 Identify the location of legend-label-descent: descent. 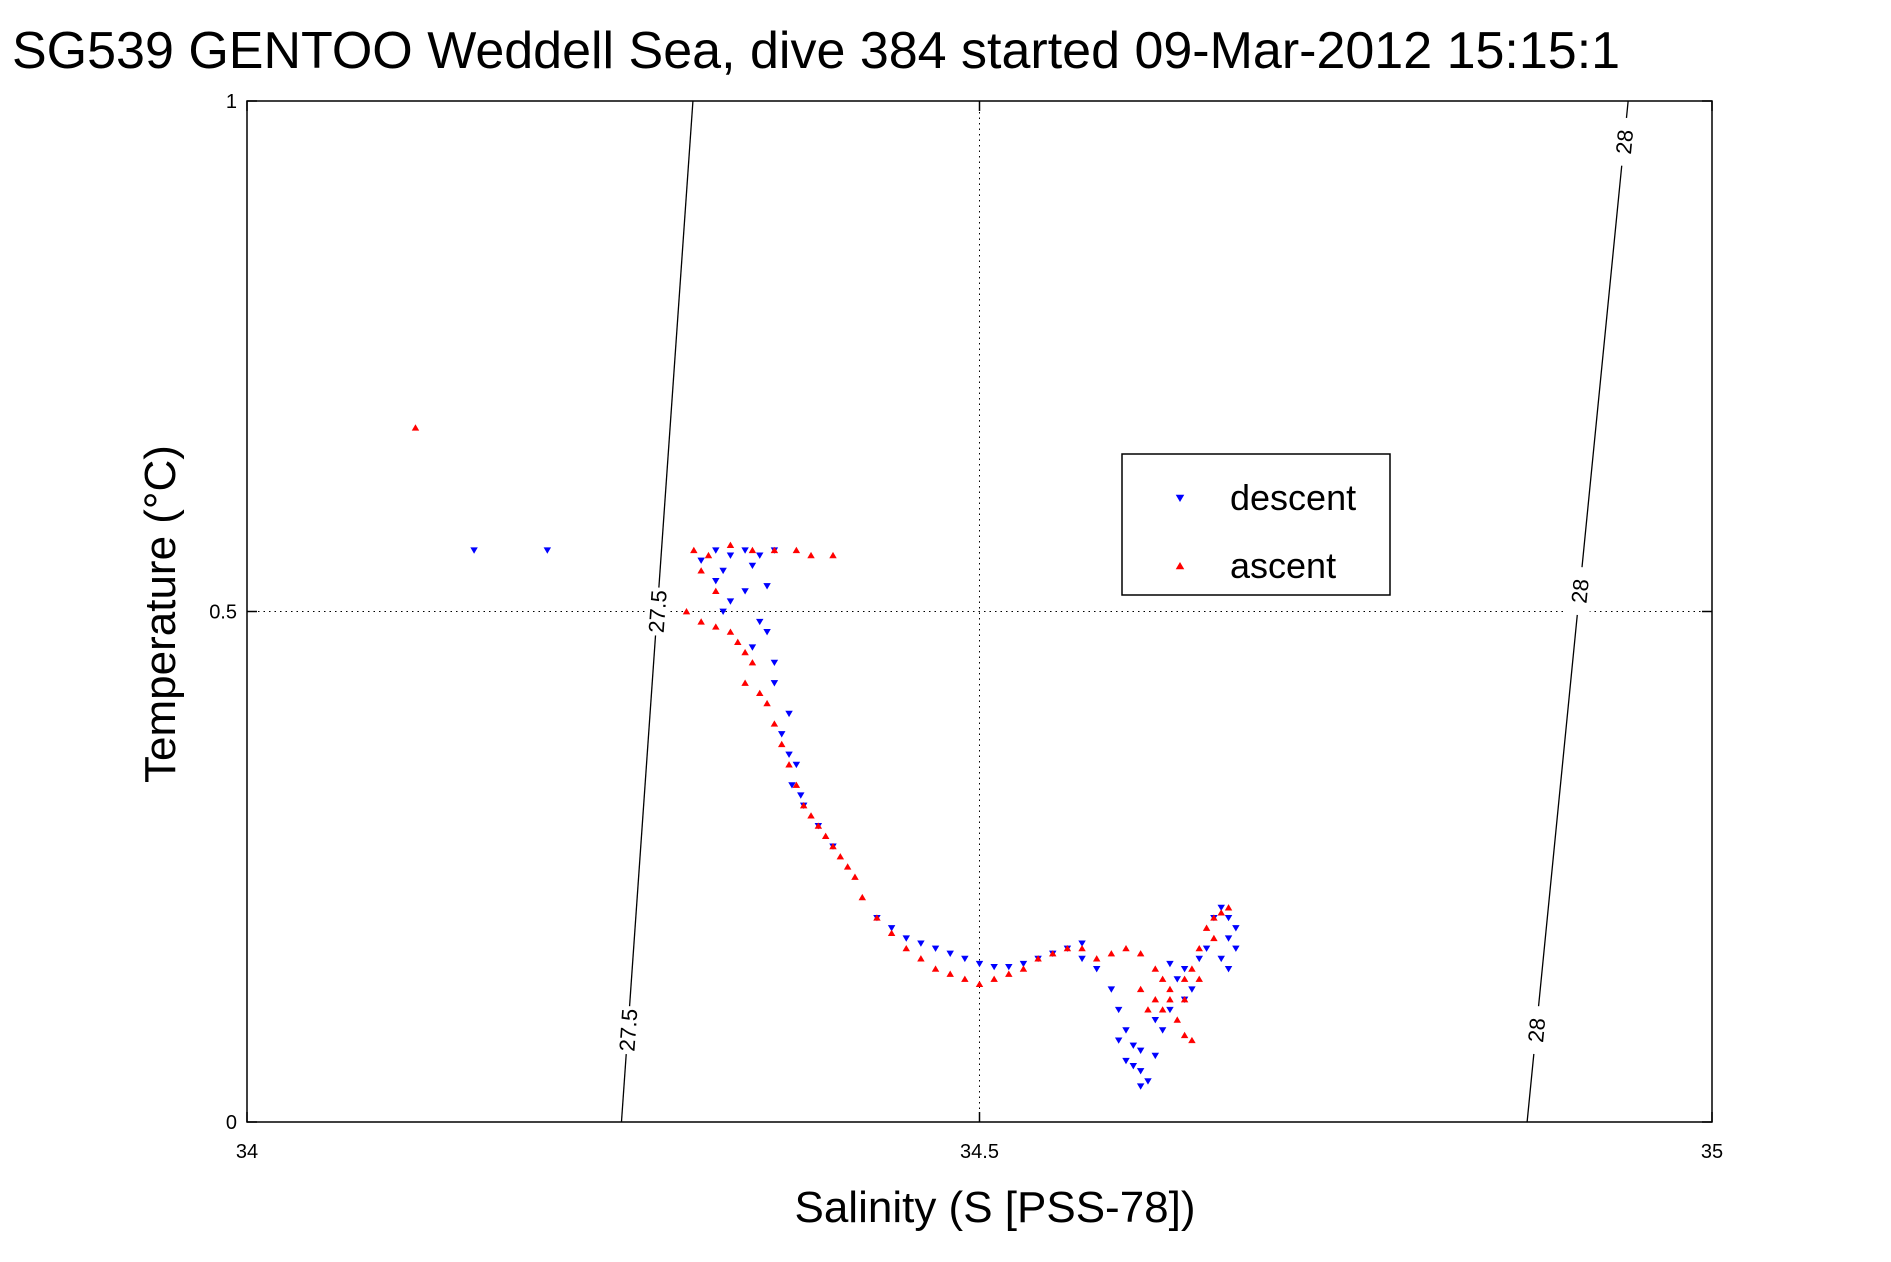
(1293, 497).